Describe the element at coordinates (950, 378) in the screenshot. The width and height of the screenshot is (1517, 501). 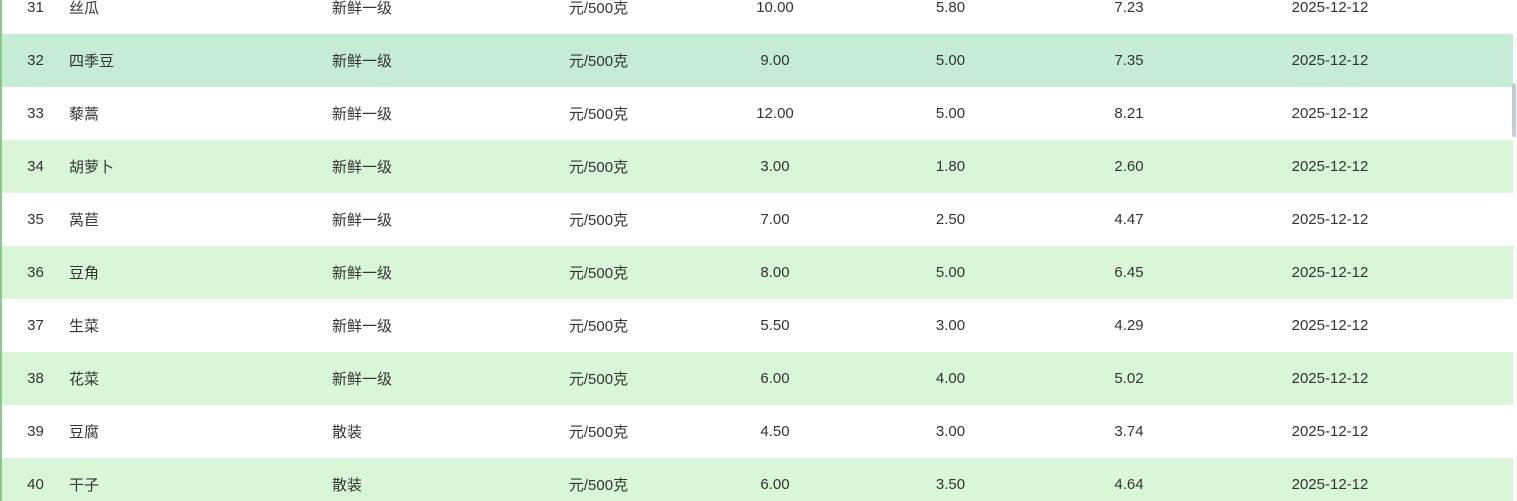
I see `cell-low-price: 4.00` at that location.